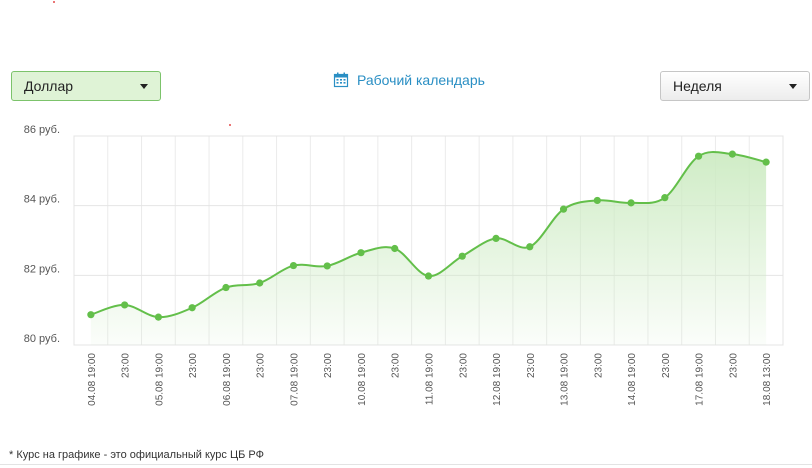  I want to click on calendar-icon, so click(341, 80).